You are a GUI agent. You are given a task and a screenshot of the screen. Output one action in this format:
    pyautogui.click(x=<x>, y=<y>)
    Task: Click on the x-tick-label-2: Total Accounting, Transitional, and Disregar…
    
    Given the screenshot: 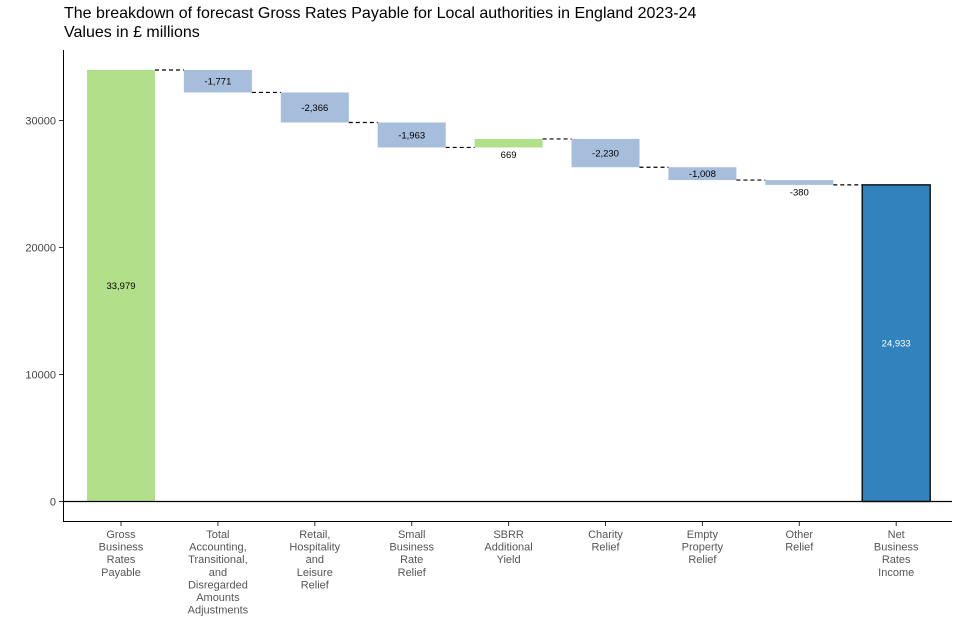 What is the action you would take?
    pyautogui.click(x=218, y=573)
    